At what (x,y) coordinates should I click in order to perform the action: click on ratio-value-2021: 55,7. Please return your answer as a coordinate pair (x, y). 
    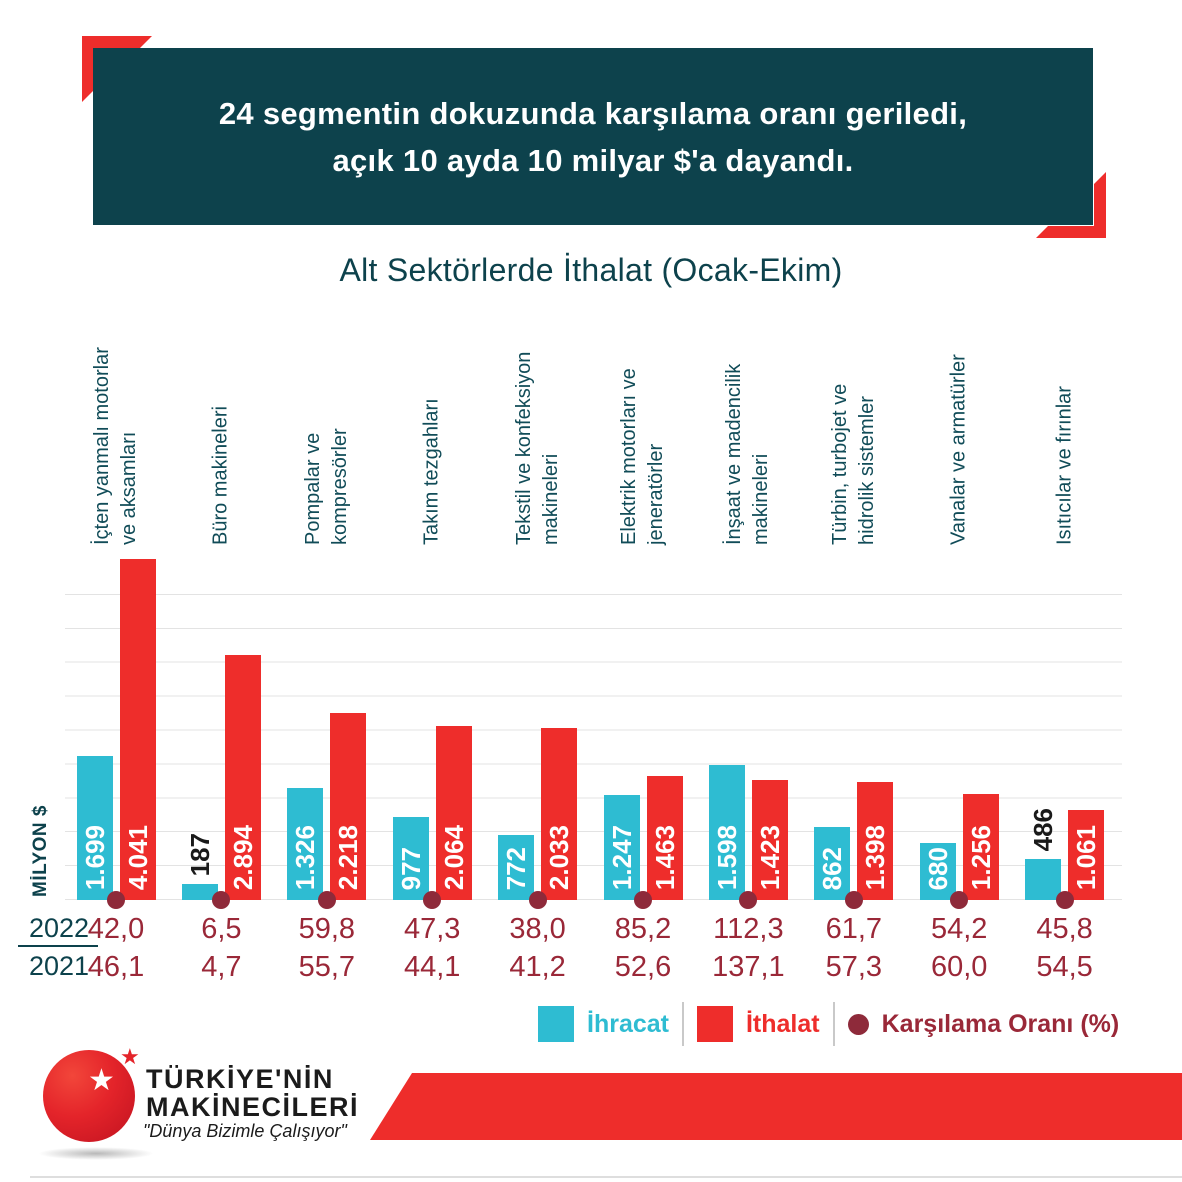
    Looking at the image, I should click on (327, 967).